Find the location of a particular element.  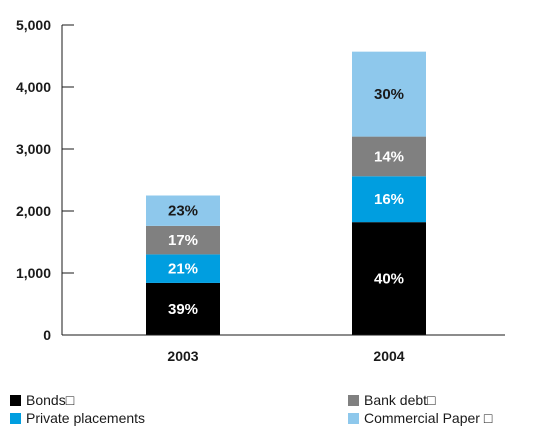

bar-segment-label: 16% is located at coordinates (389, 199).